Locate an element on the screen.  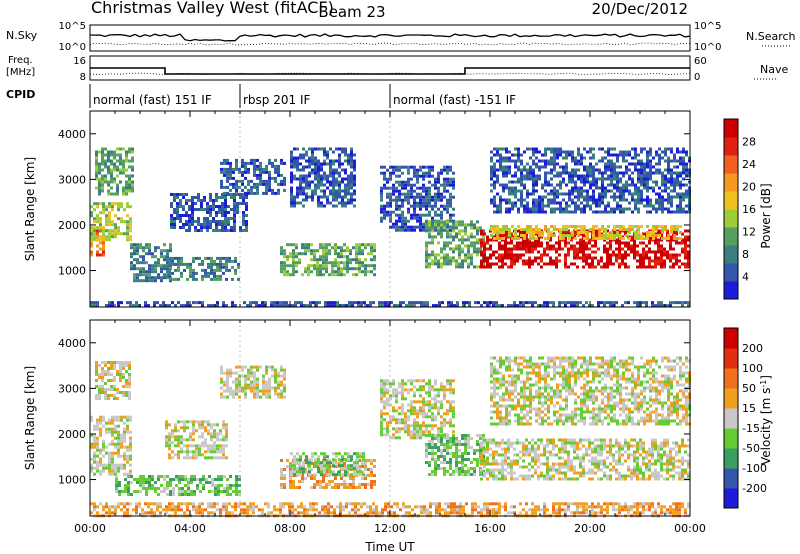
freq-panel: Freq. [MHz] 16 8 60 0 Nave is located at coordinates (397, 69).